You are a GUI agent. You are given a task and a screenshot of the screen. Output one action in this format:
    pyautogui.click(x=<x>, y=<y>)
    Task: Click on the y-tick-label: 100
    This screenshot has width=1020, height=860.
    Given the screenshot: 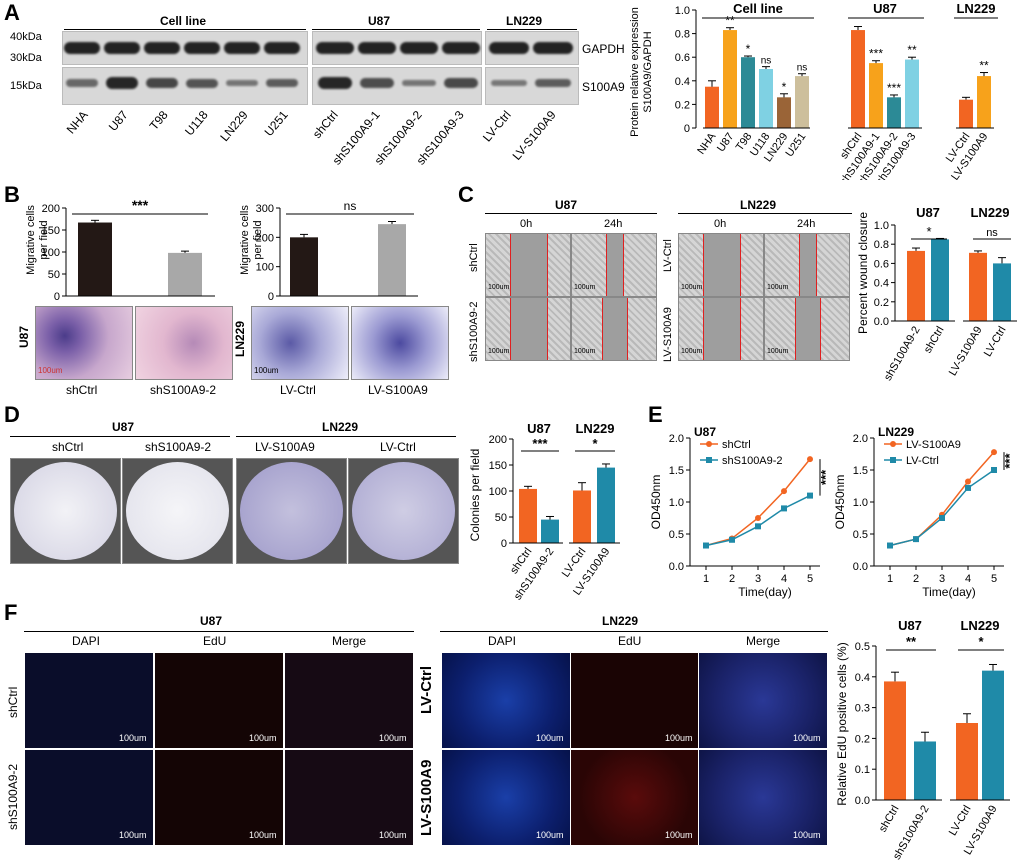 What is the action you would take?
    pyautogui.click(x=498, y=492)
    